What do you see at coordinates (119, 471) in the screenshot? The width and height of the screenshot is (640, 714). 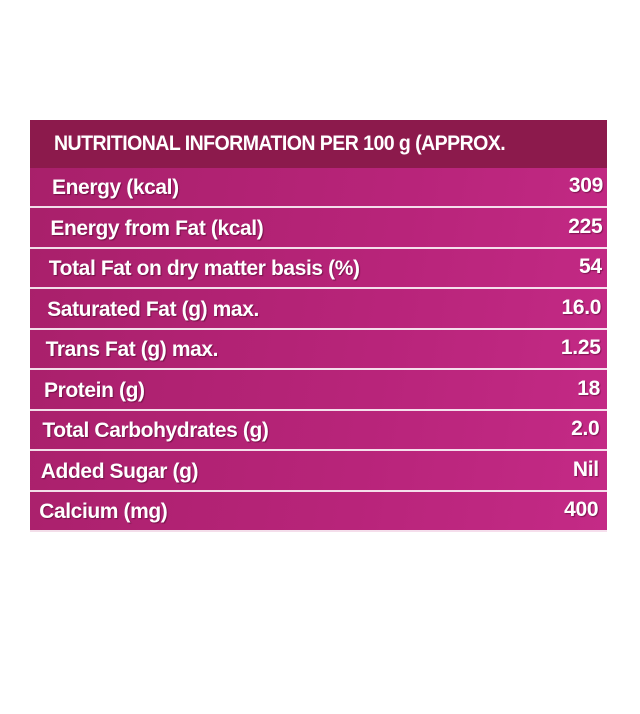 I see `row-label: Added Sugar (g)` at bounding box center [119, 471].